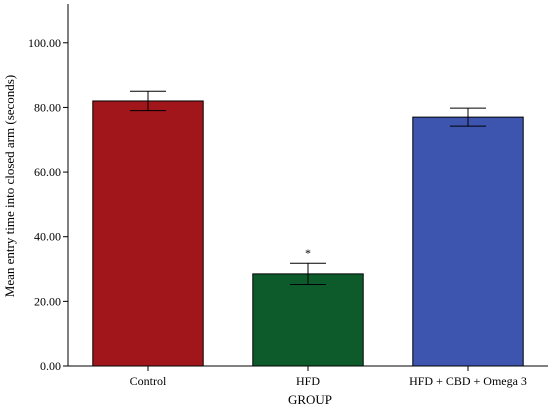 Image resolution: width=552 pixels, height=409 pixels. I want to click on x-axis-title: GROUP, so click(310, 399).